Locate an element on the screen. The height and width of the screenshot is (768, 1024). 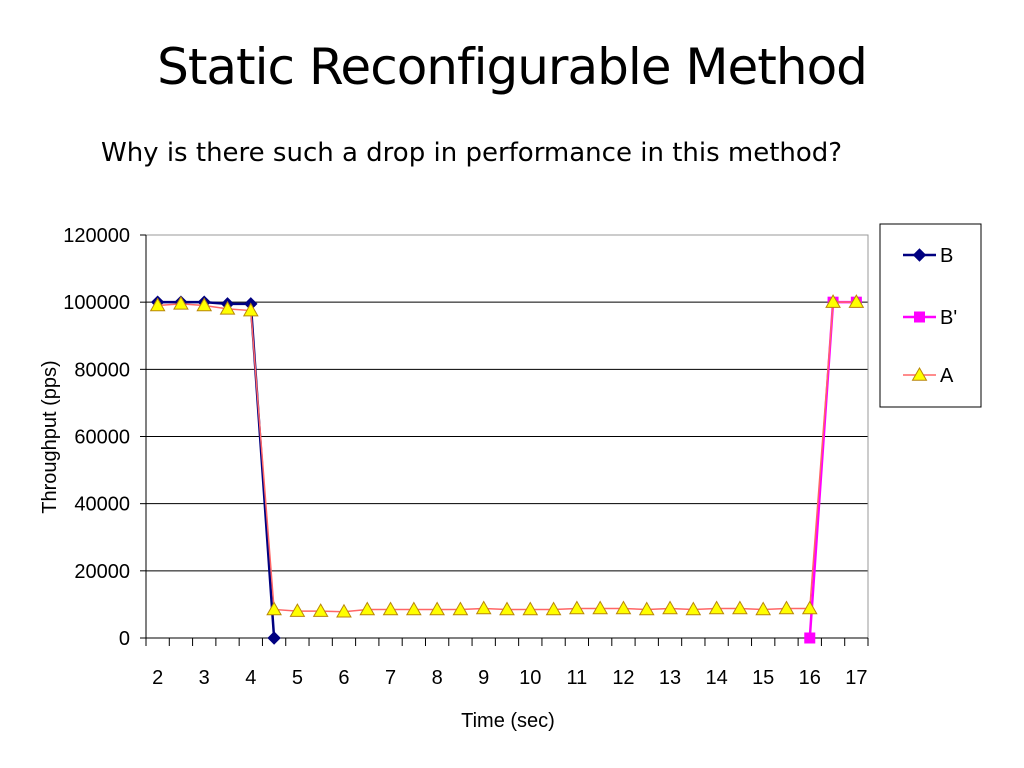
series-b-prime is located at coordinates (833, 470).